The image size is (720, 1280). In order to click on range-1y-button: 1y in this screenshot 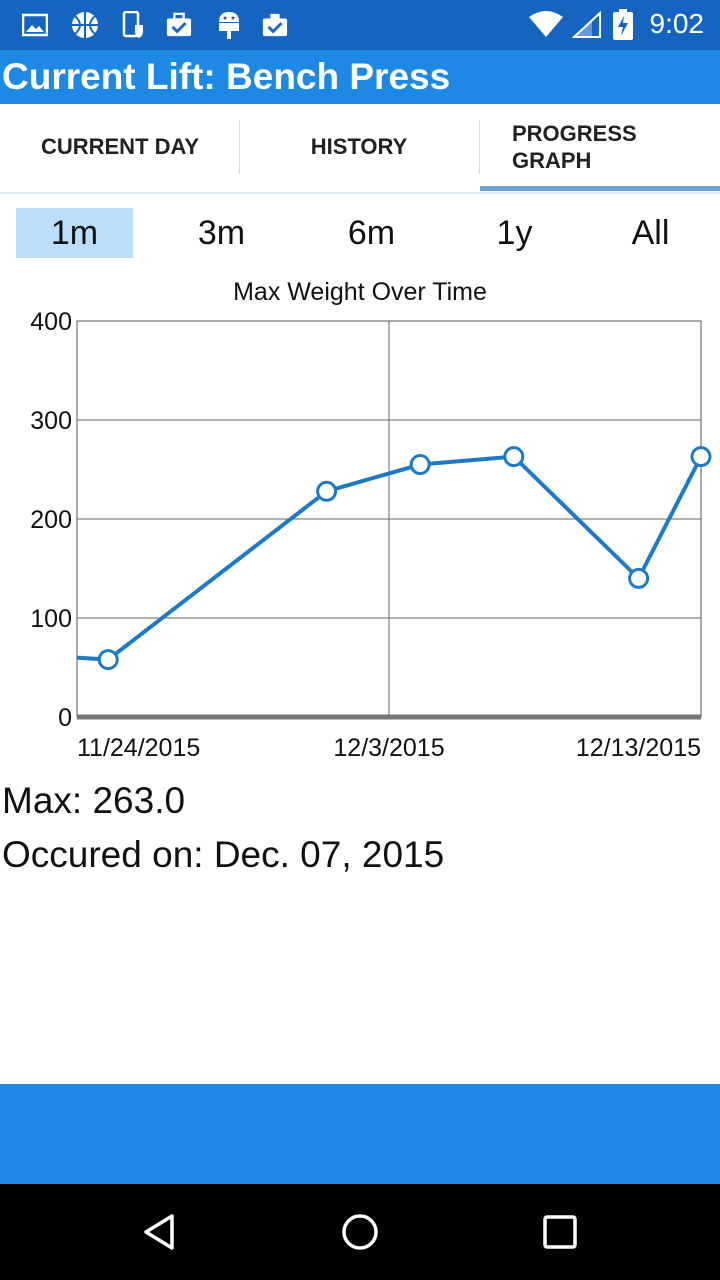, I will do `click(514, 232)`.